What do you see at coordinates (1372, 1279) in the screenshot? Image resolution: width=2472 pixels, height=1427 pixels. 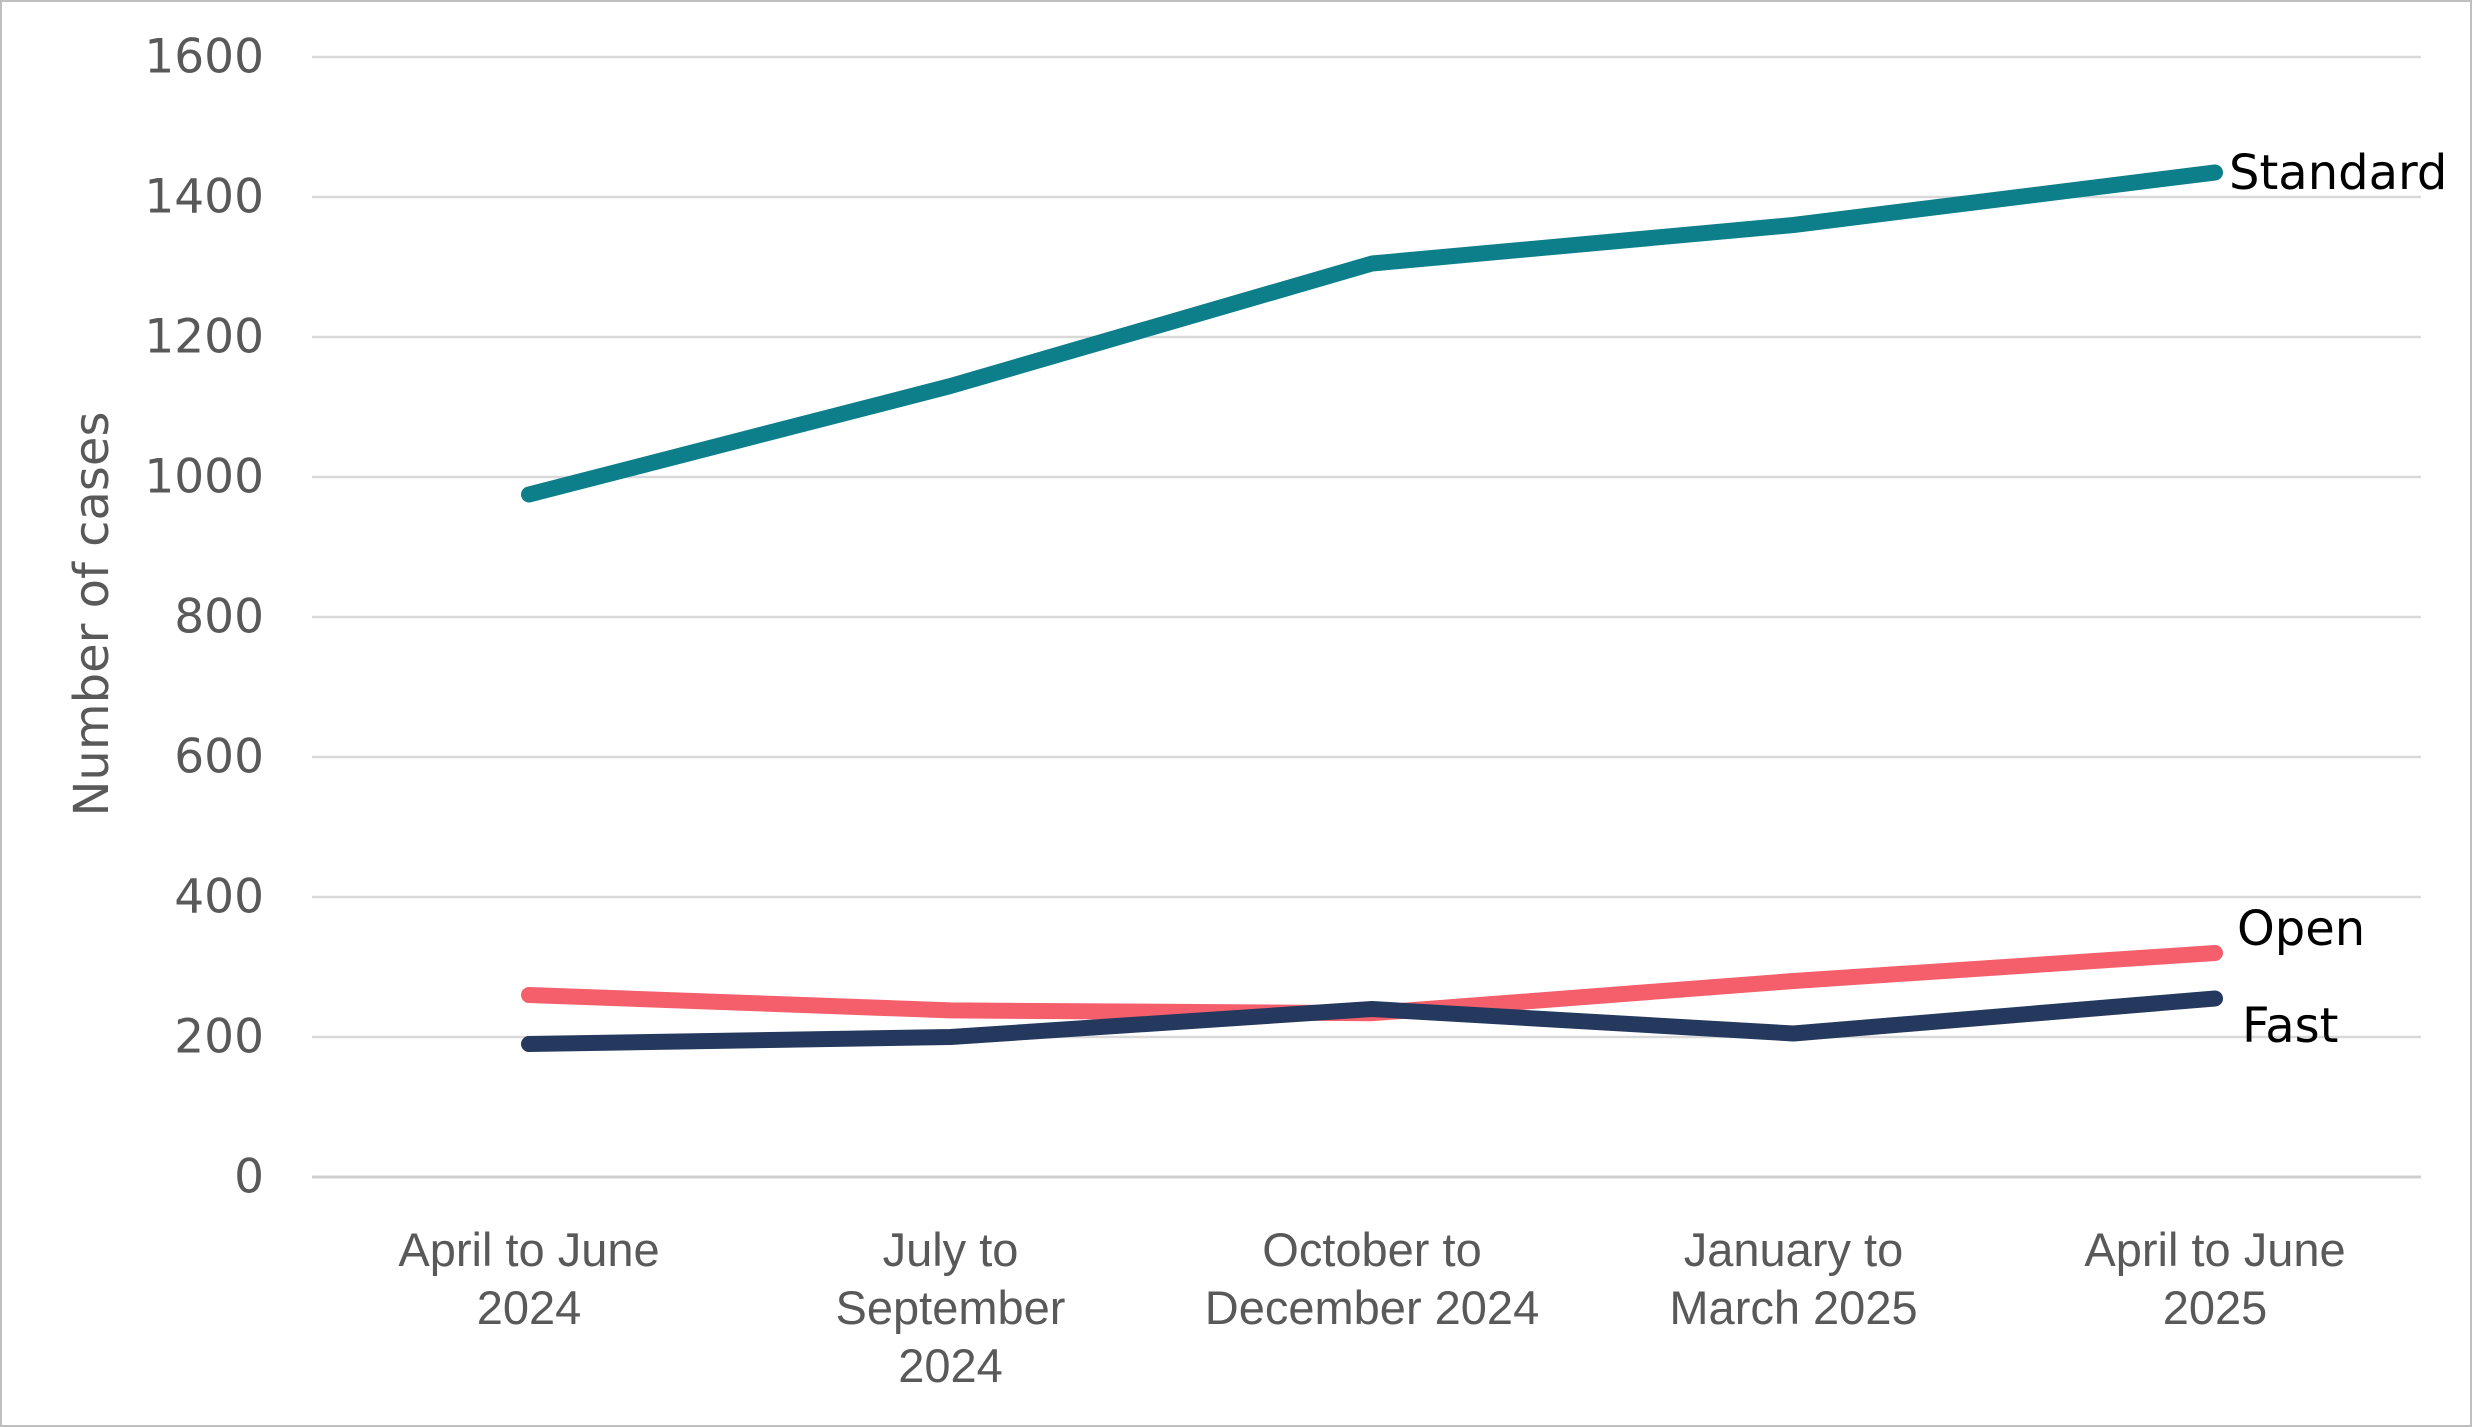 I see `x-tick-label: October to December 2024` at bounding box center [1372, 1279].